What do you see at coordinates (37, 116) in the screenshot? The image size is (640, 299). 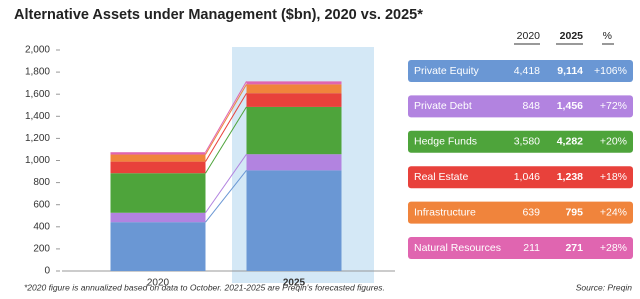 I see `y-tick-label: 1,400` at bounding box center [37, 116].